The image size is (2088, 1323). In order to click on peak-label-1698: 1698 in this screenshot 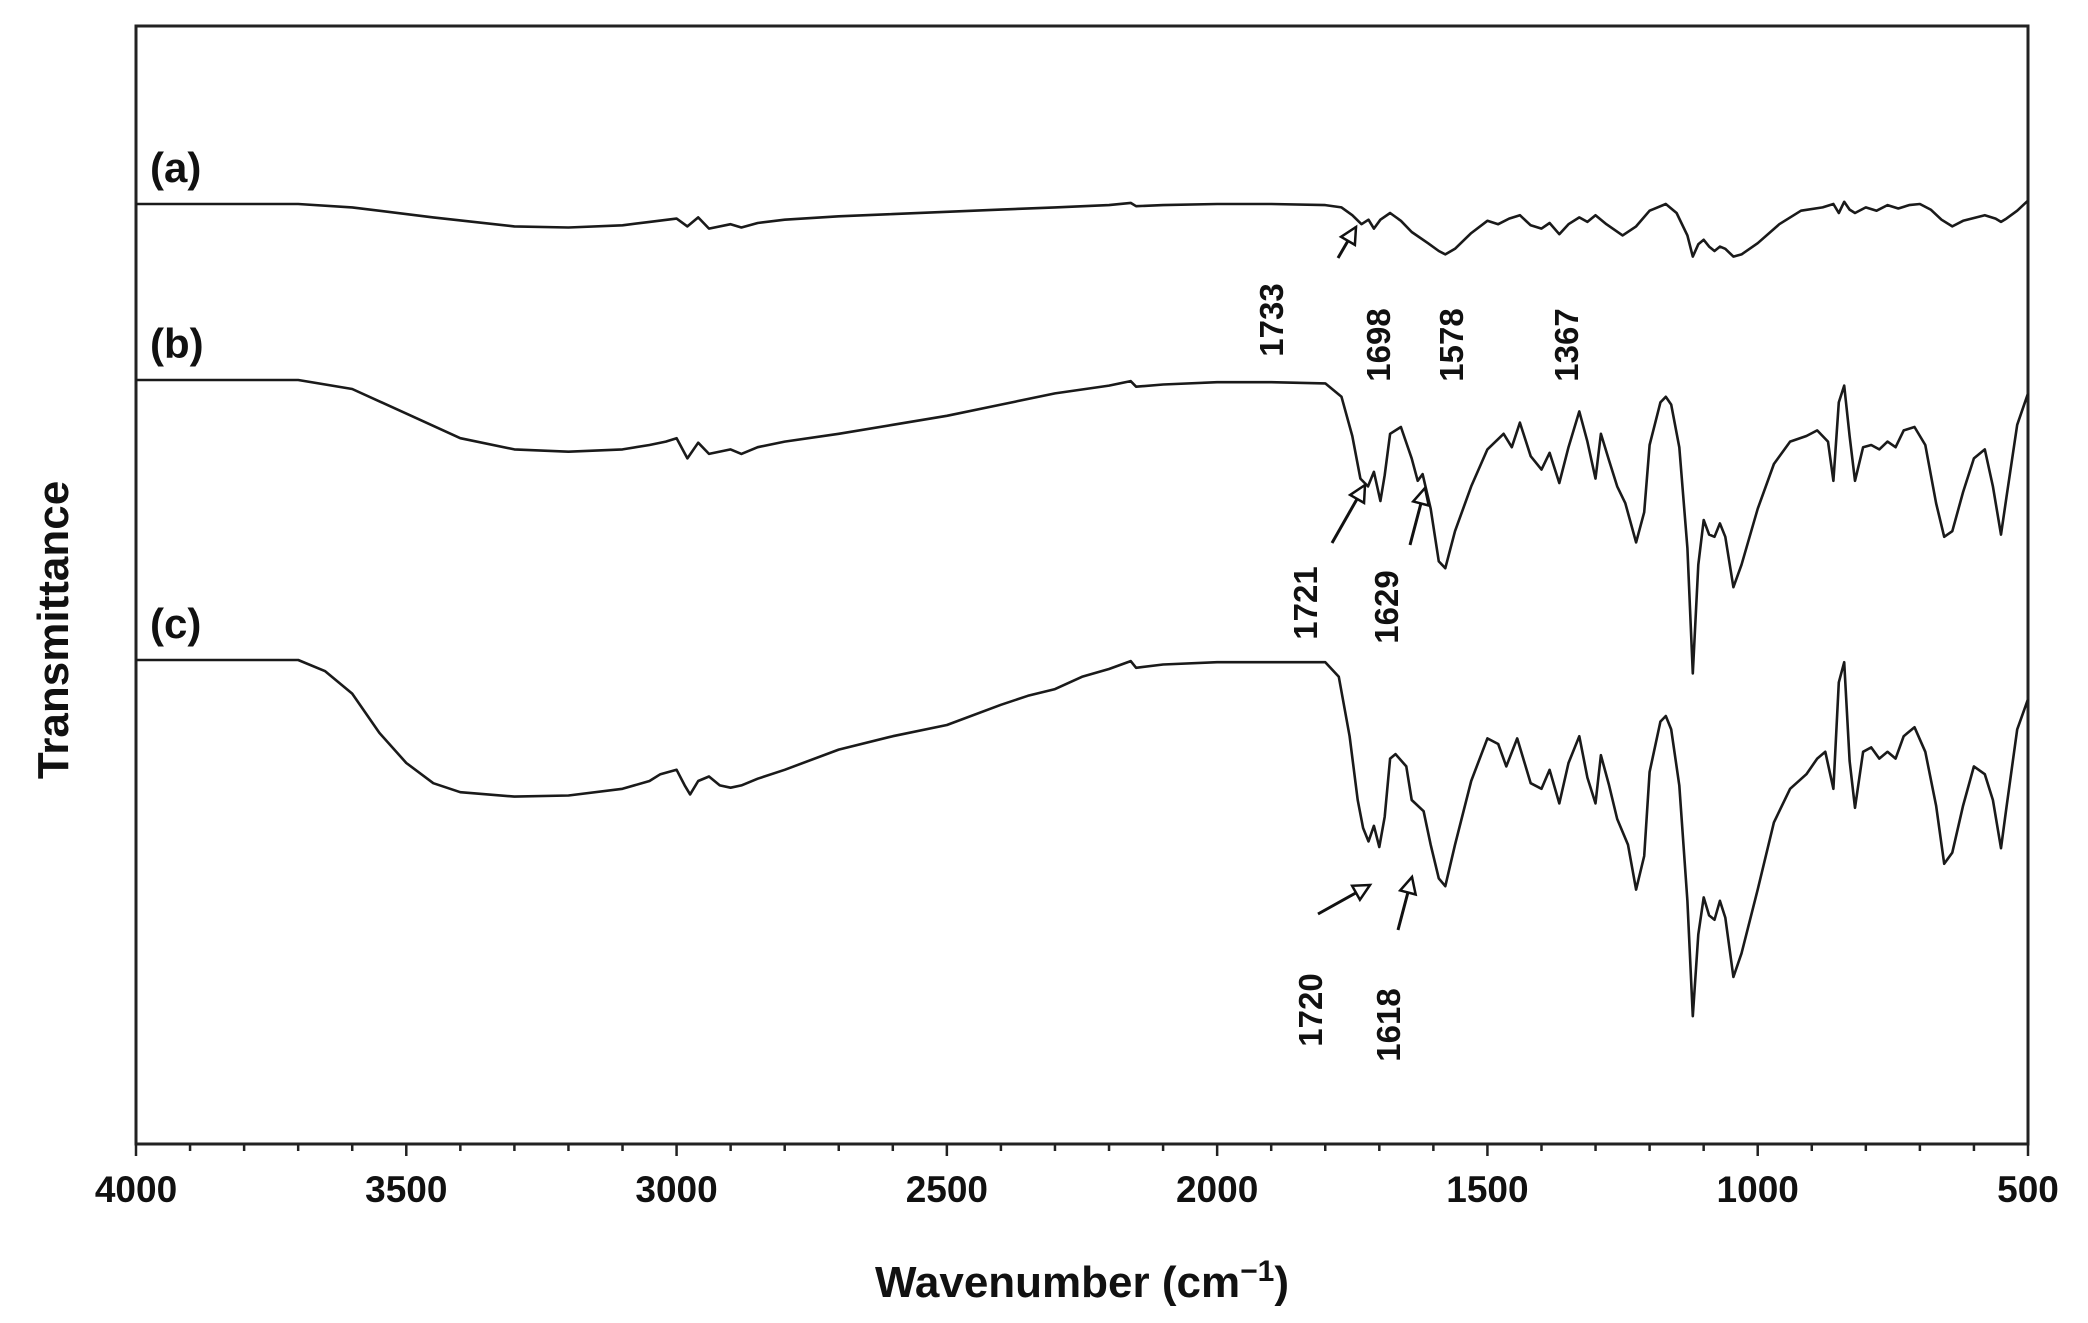, I will do `click(1378, 344)`.